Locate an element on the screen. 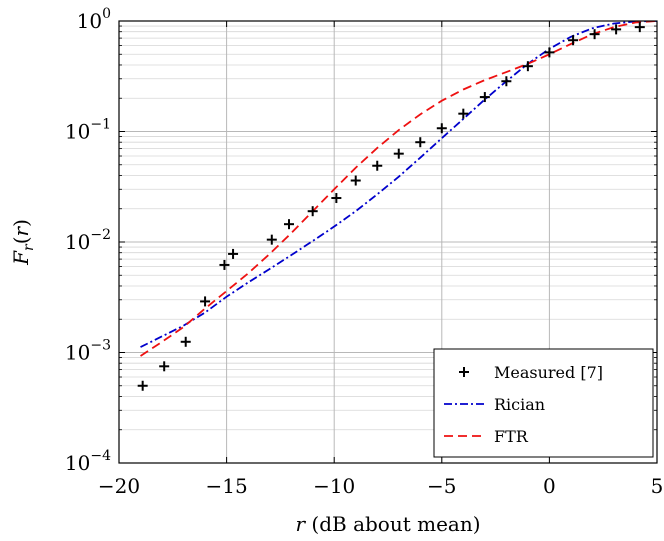 The image size is (664, 541). legend: Measured [7] Rician FTR is located at coordinates (543, 403).